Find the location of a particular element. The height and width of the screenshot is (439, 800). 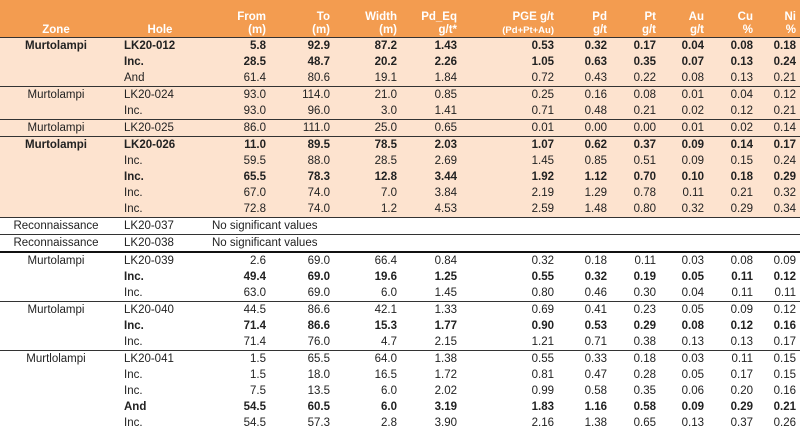

cell-width: 21.0 is located at coordinates (367, 94).